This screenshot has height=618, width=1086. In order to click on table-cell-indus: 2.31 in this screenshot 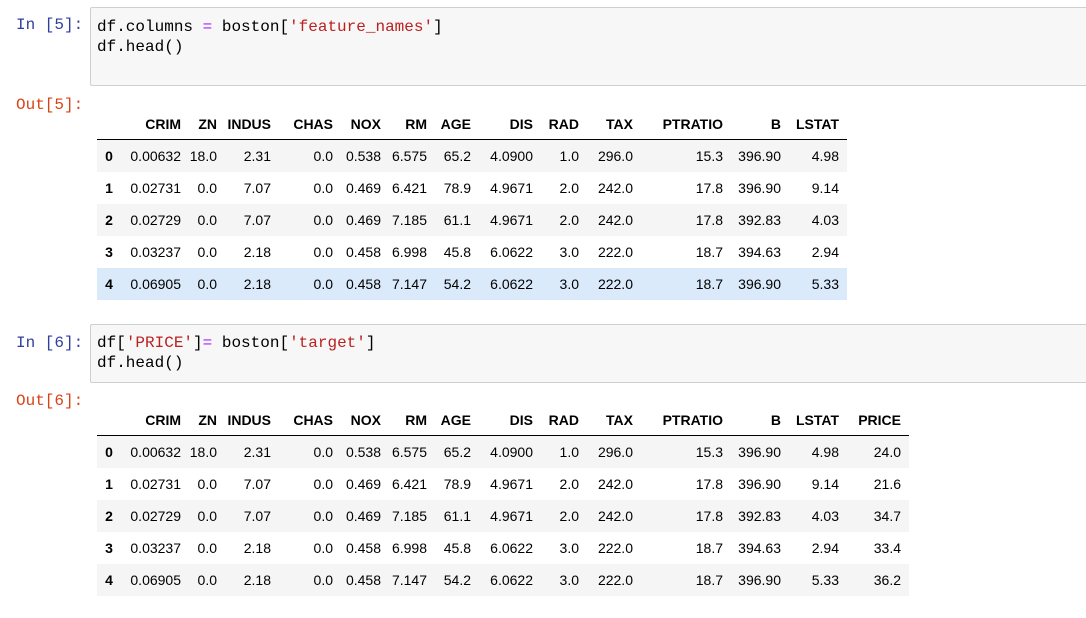, I will do `click(257, 156)`.